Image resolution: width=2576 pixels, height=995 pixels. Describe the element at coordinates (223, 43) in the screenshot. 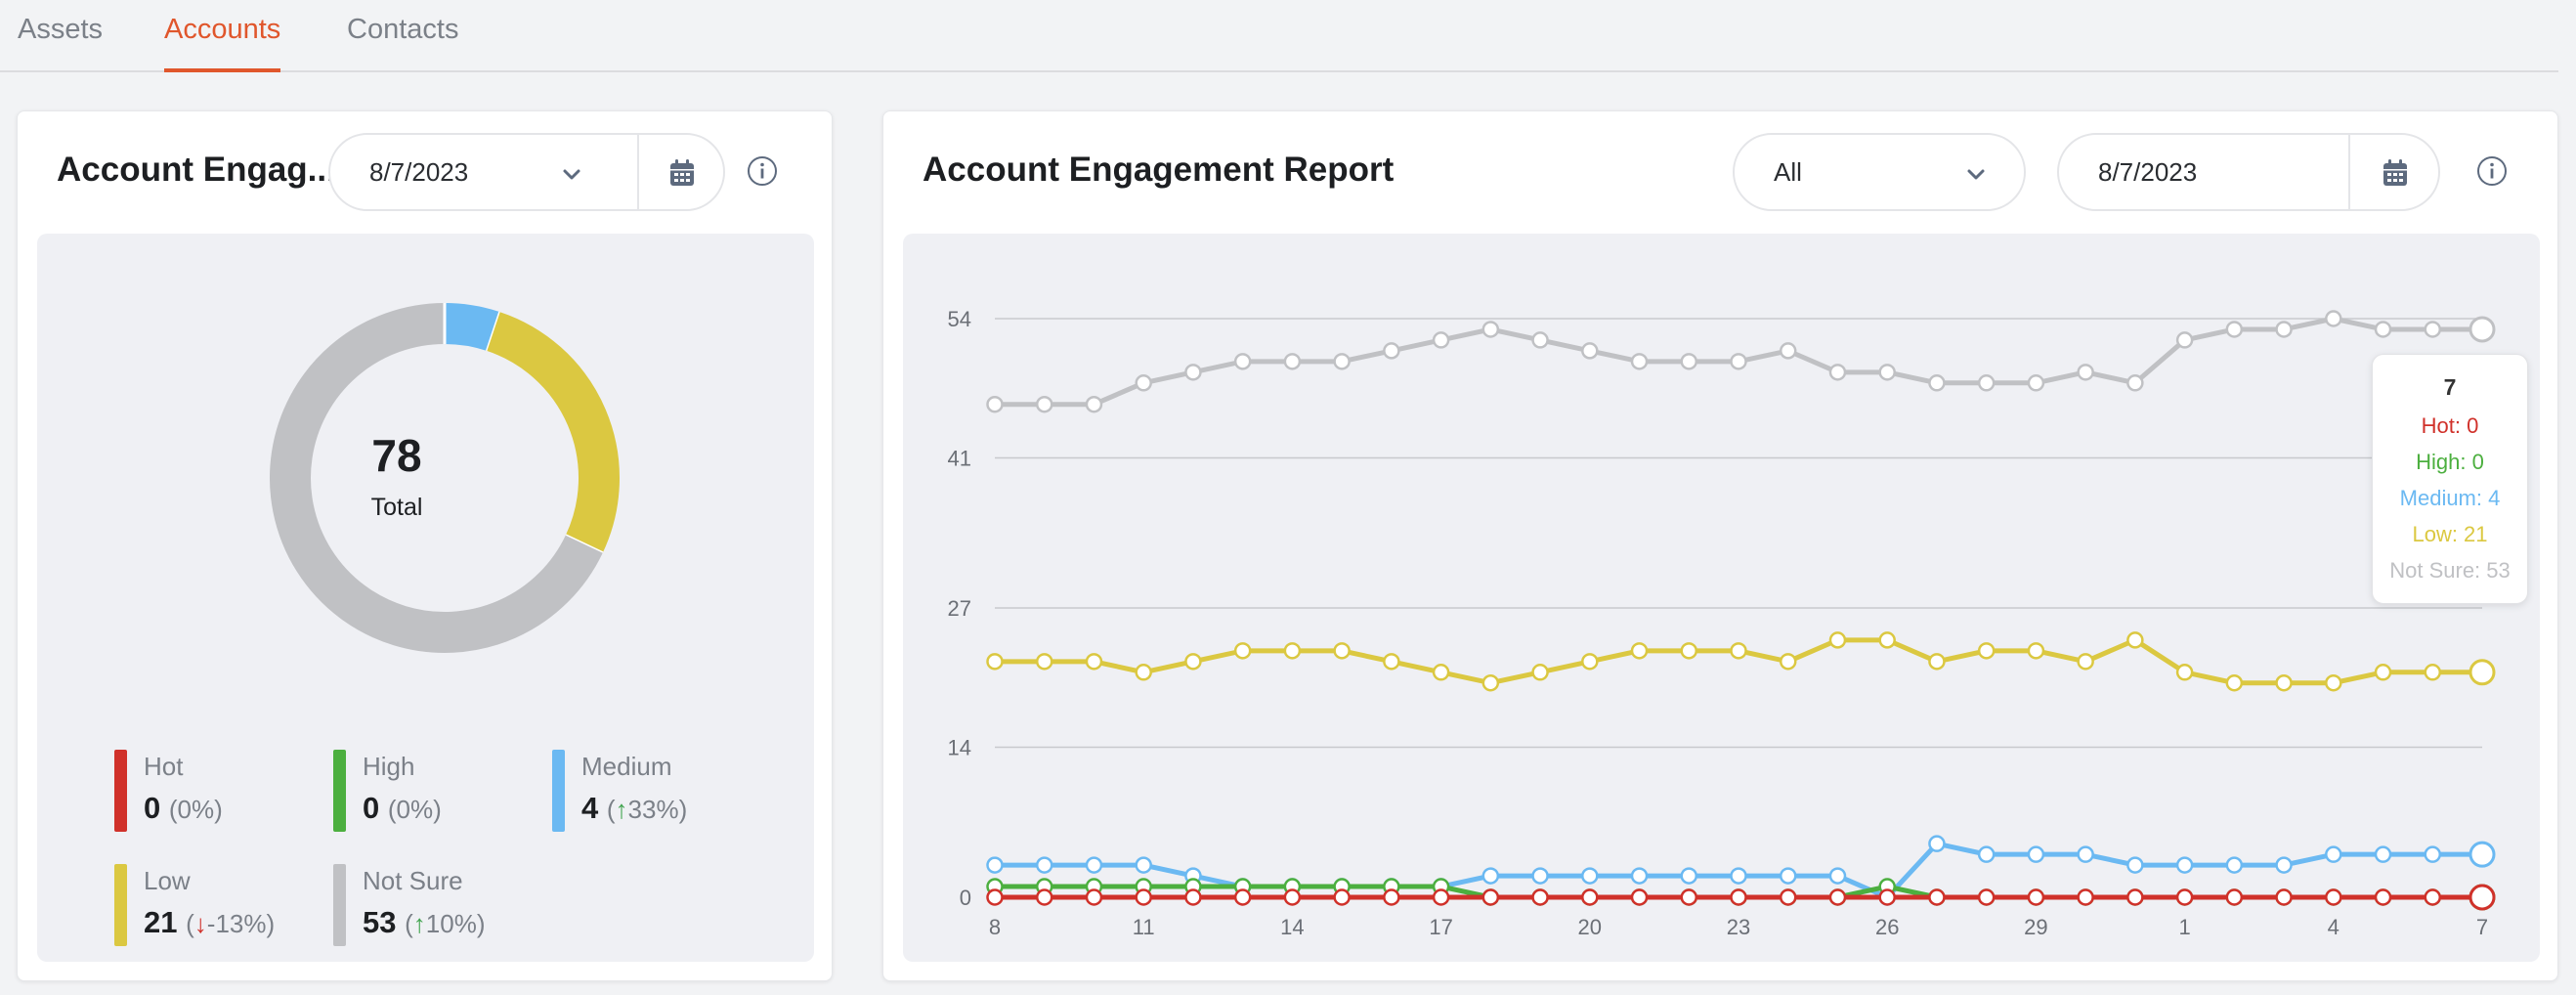

I see `tab-accounts: Accounts` at that location.